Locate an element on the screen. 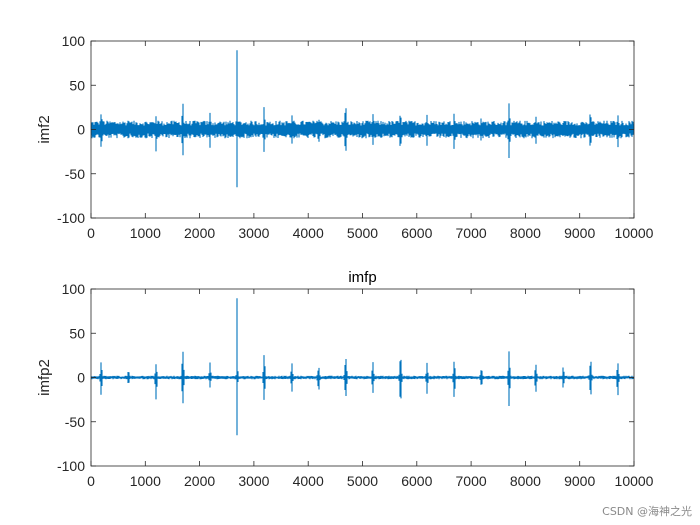  y-axis-label-2: imfp2 is located at coordinates (44, 377).